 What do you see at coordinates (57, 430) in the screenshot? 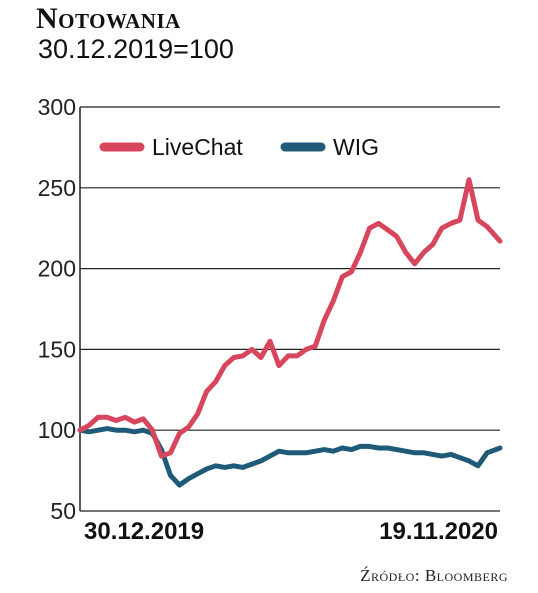
I see `y-tick-label: 100` at bounding box center [57, 430].